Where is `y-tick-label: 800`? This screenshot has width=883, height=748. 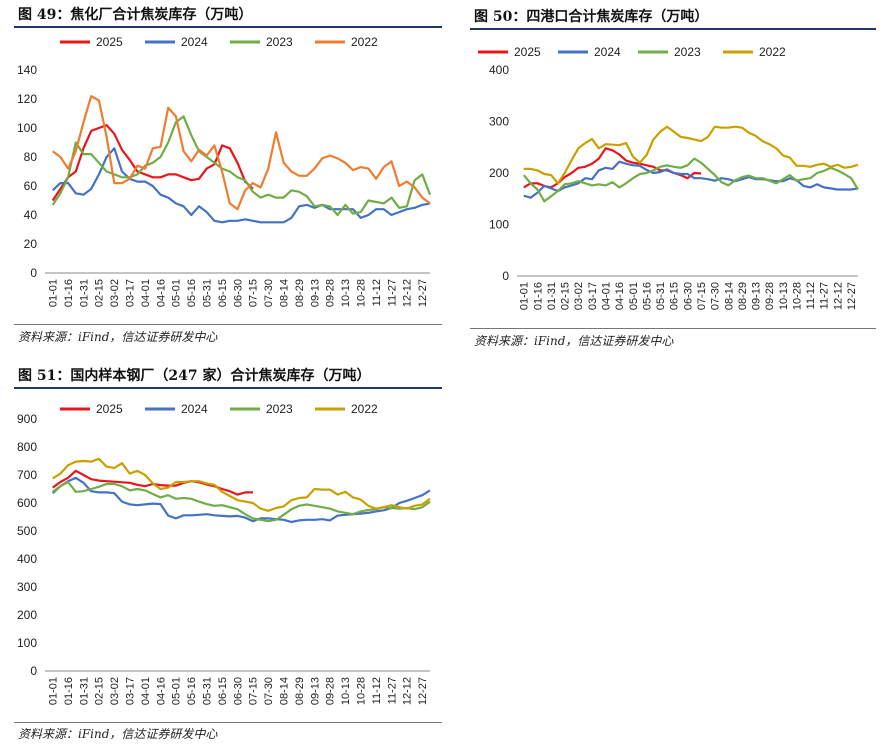 y-tick-label: 800 is located at coordinates (27, 447).